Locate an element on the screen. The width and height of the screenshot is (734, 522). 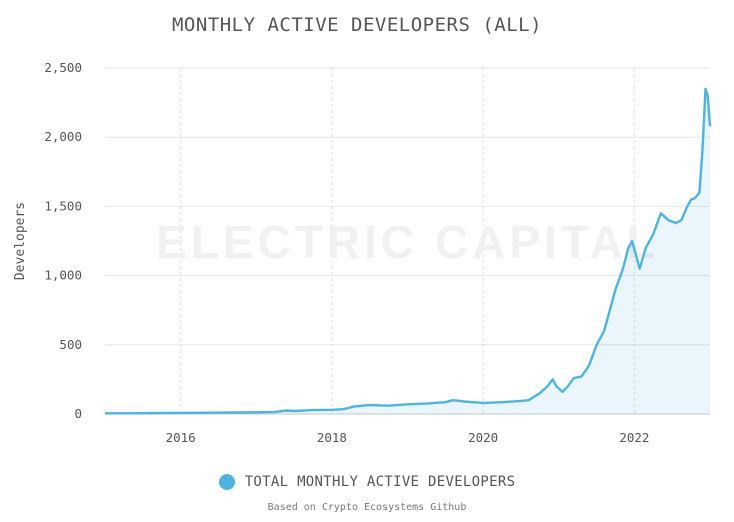
y-tick-label: 1,000 is located at coordinates (63, 275).